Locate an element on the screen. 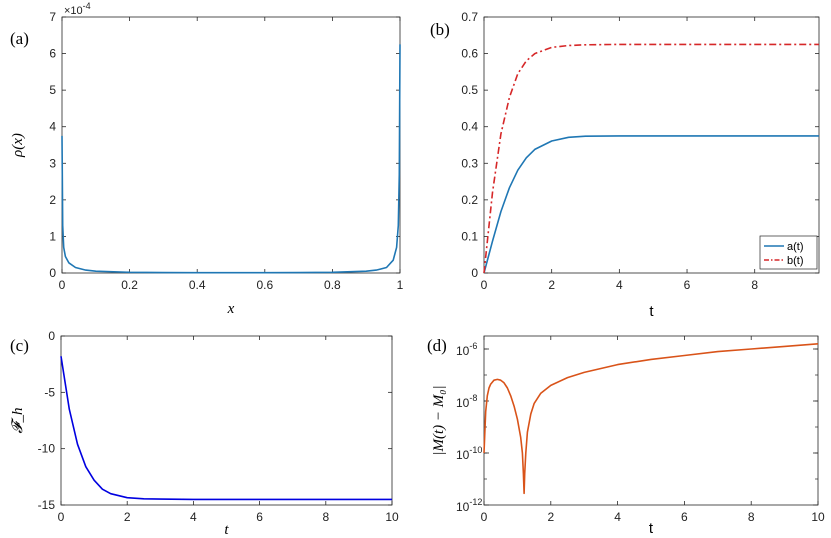 This screenshot has height=538, width=831. y-tick-label: 0.1 is located at coordinates (469, 236).